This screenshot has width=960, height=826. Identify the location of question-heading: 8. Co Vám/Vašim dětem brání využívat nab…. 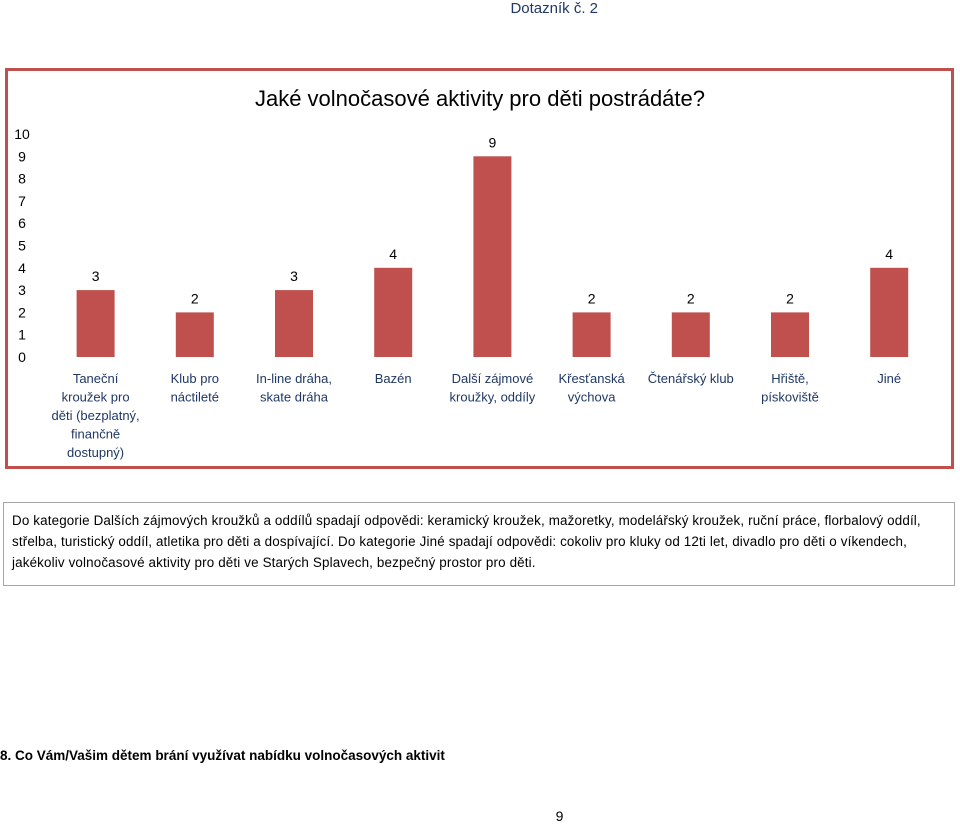
(222, 755).